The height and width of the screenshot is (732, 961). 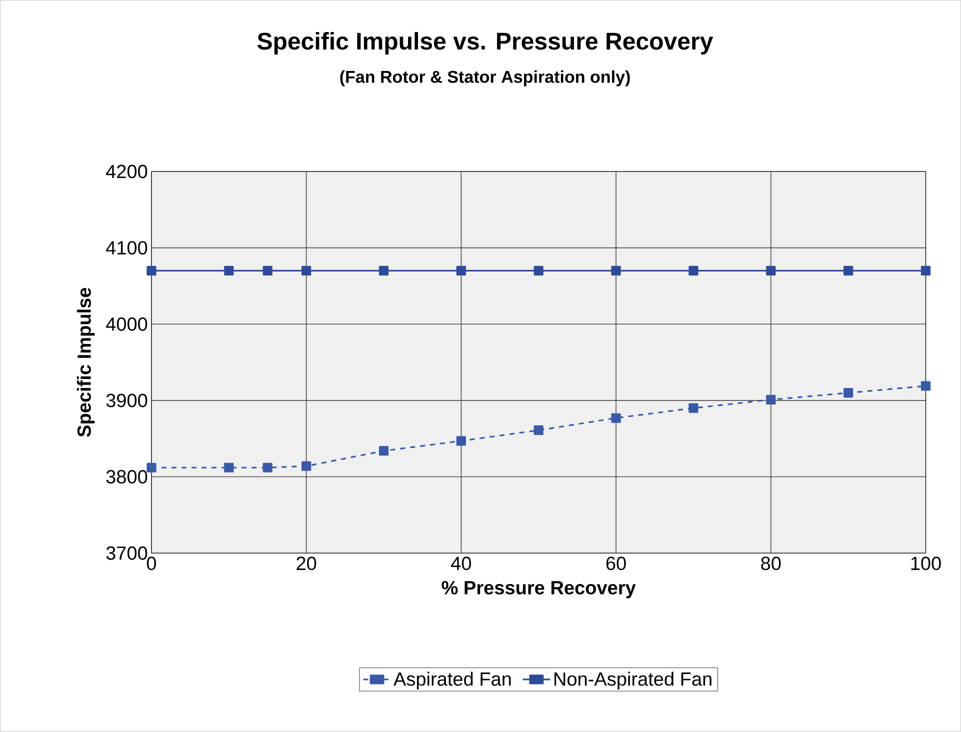 I want to click on y-tick-label: 4000, so click(x=127, y=325).